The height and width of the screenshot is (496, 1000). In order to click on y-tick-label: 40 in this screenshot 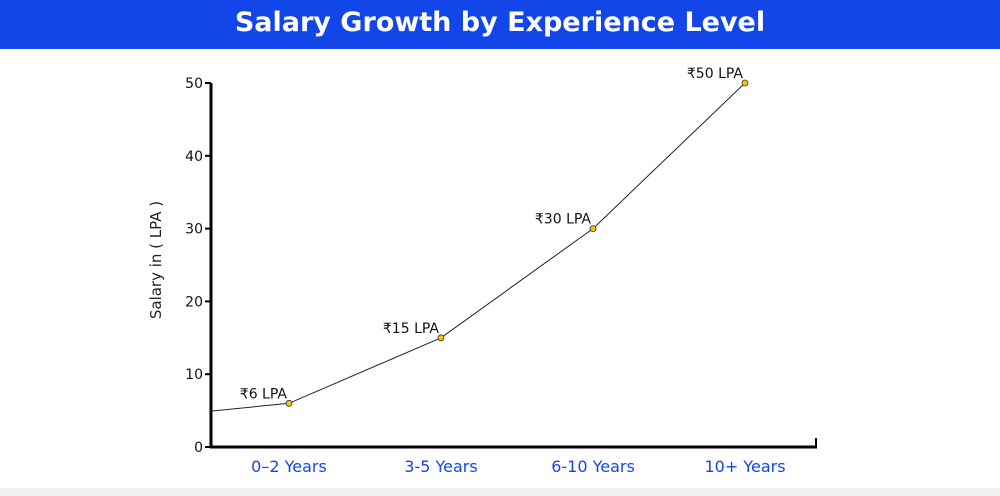, I will do `click(194, 157)`.